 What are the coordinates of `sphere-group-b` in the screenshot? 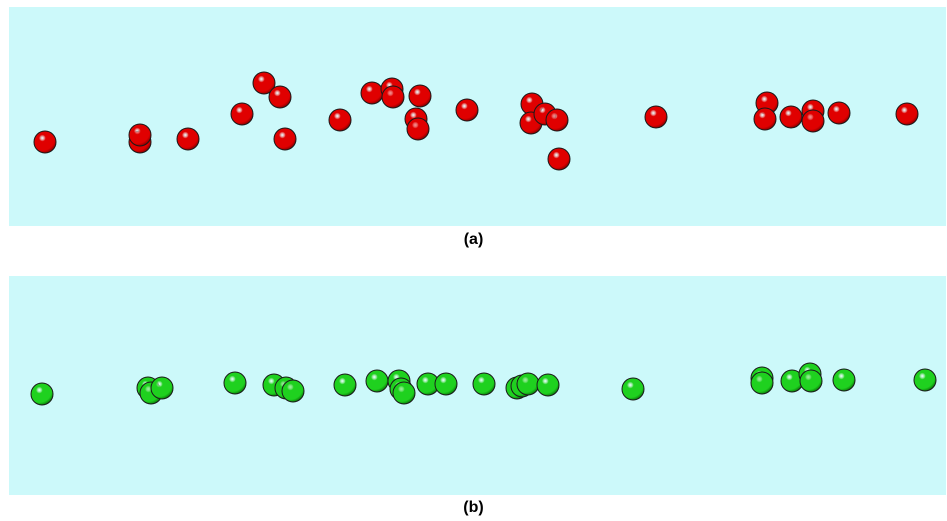 It's located at (483, 384).